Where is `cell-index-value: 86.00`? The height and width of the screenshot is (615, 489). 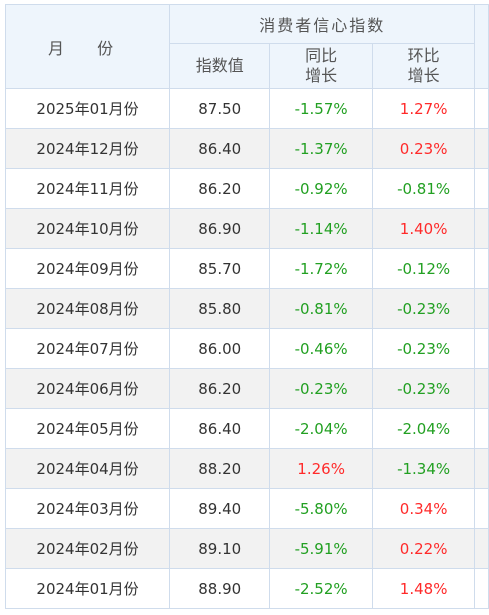
cell-index-value: 86.00 is located at coordinates (220, 348).